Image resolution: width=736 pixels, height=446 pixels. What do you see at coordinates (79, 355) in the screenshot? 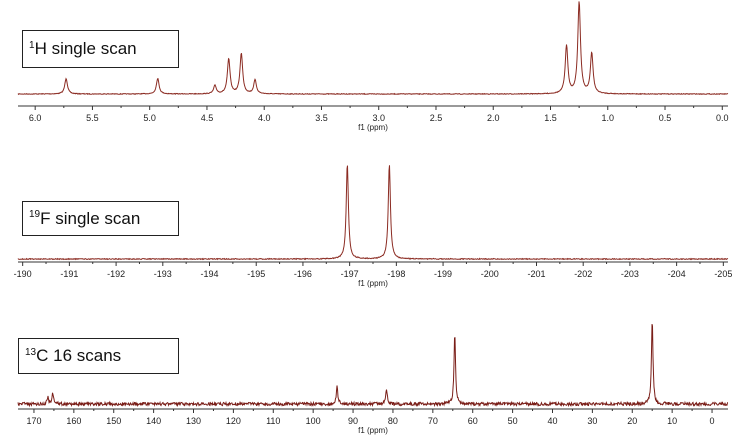
I see `c-label-text: C 16 scans` at bounding box center [79, 355].